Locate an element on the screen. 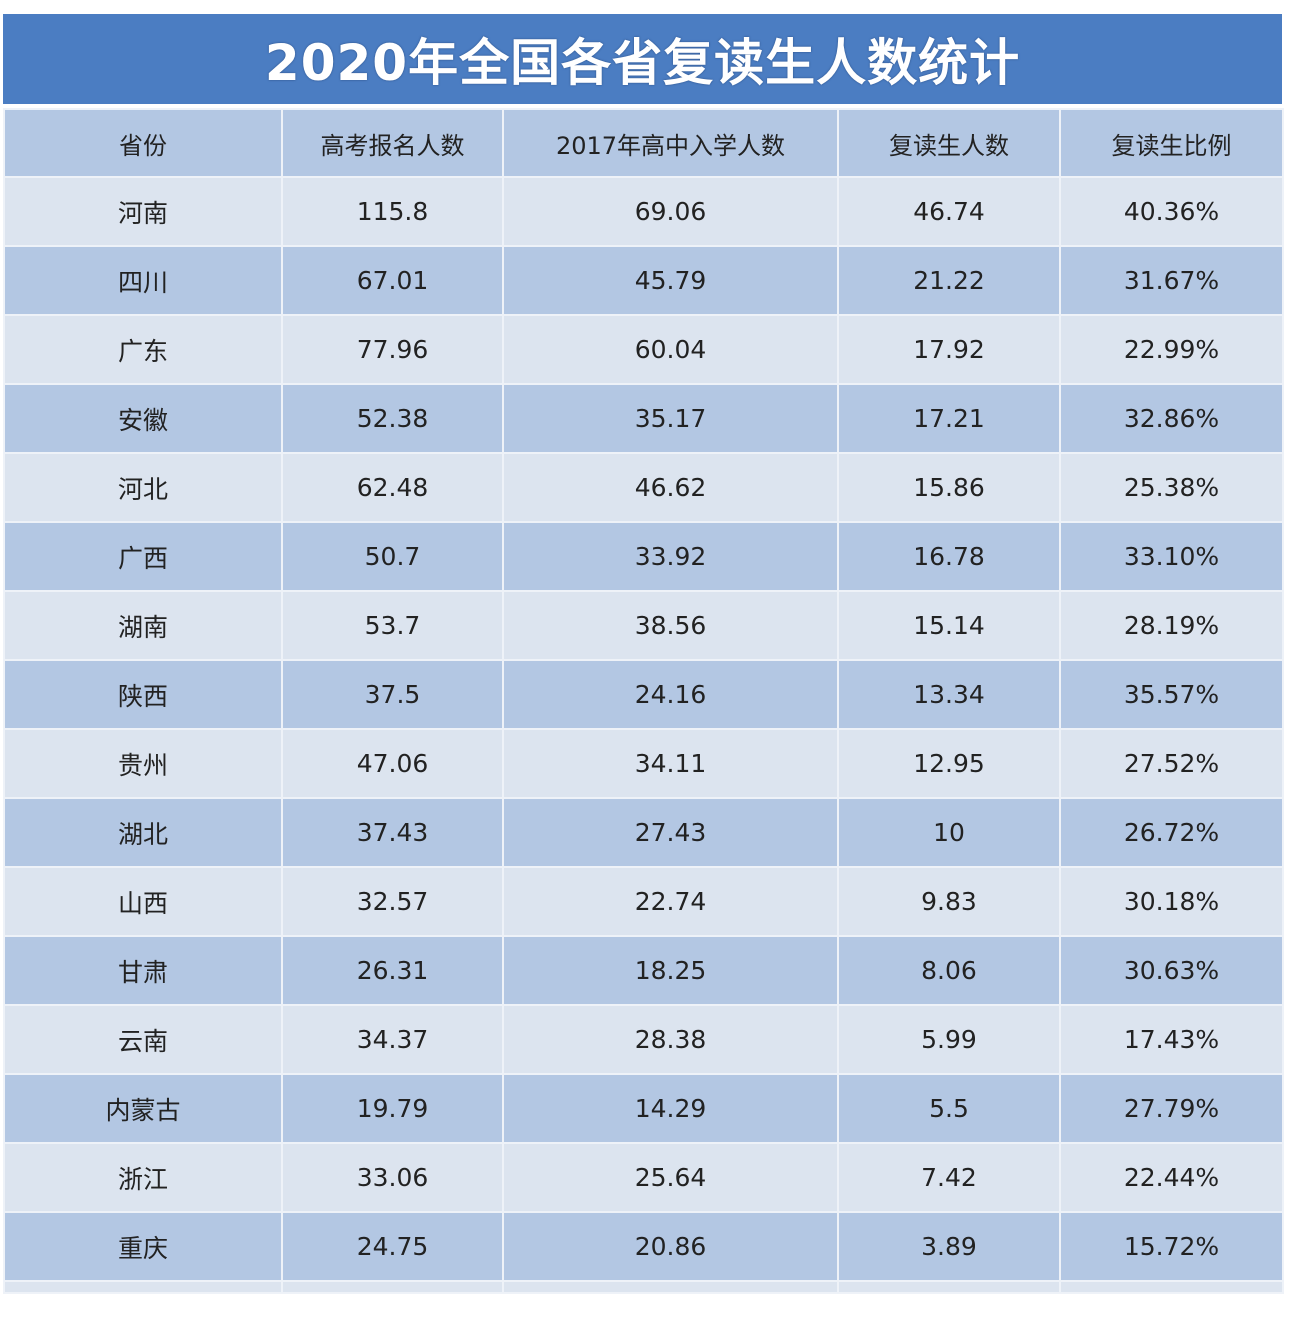 The image size is (1290, 1320). table-row: 重庆 24.75 20.86 3.89 15.72% is located at coordinates (643, 1246).